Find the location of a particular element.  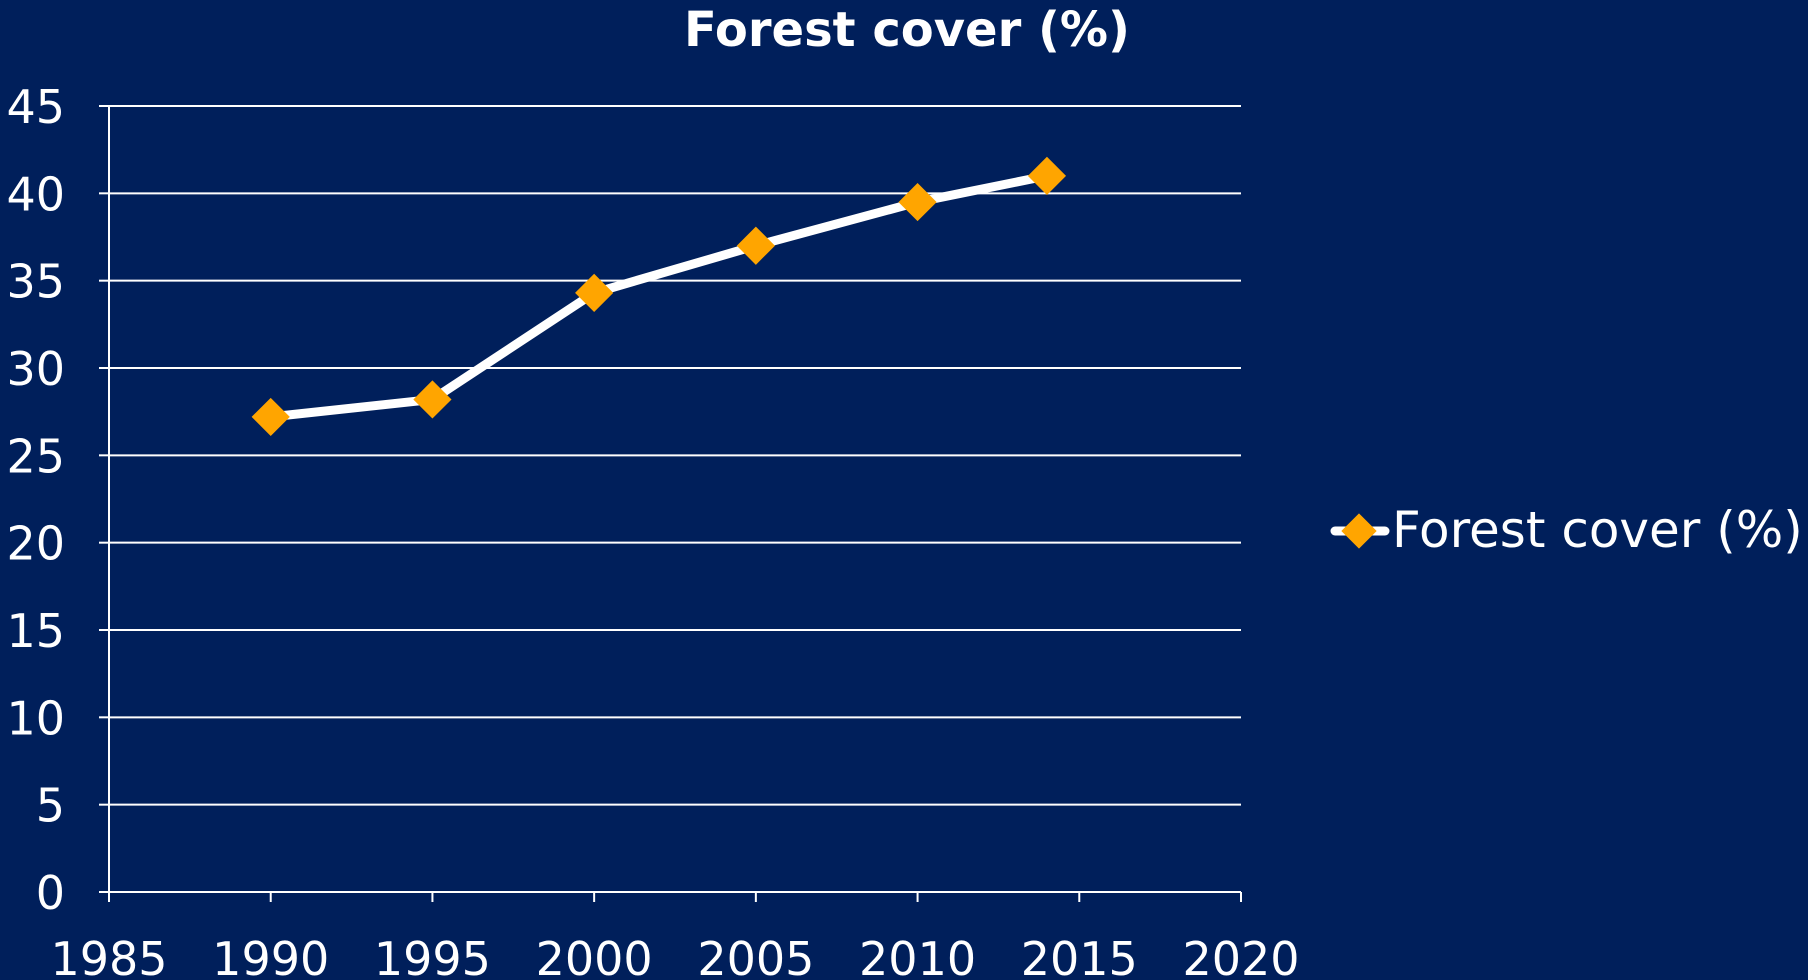

x-axis-tick-labels: 1985 1990 1995 2000 2005 2010 2015 2020 is located at coordinates (674, 956).